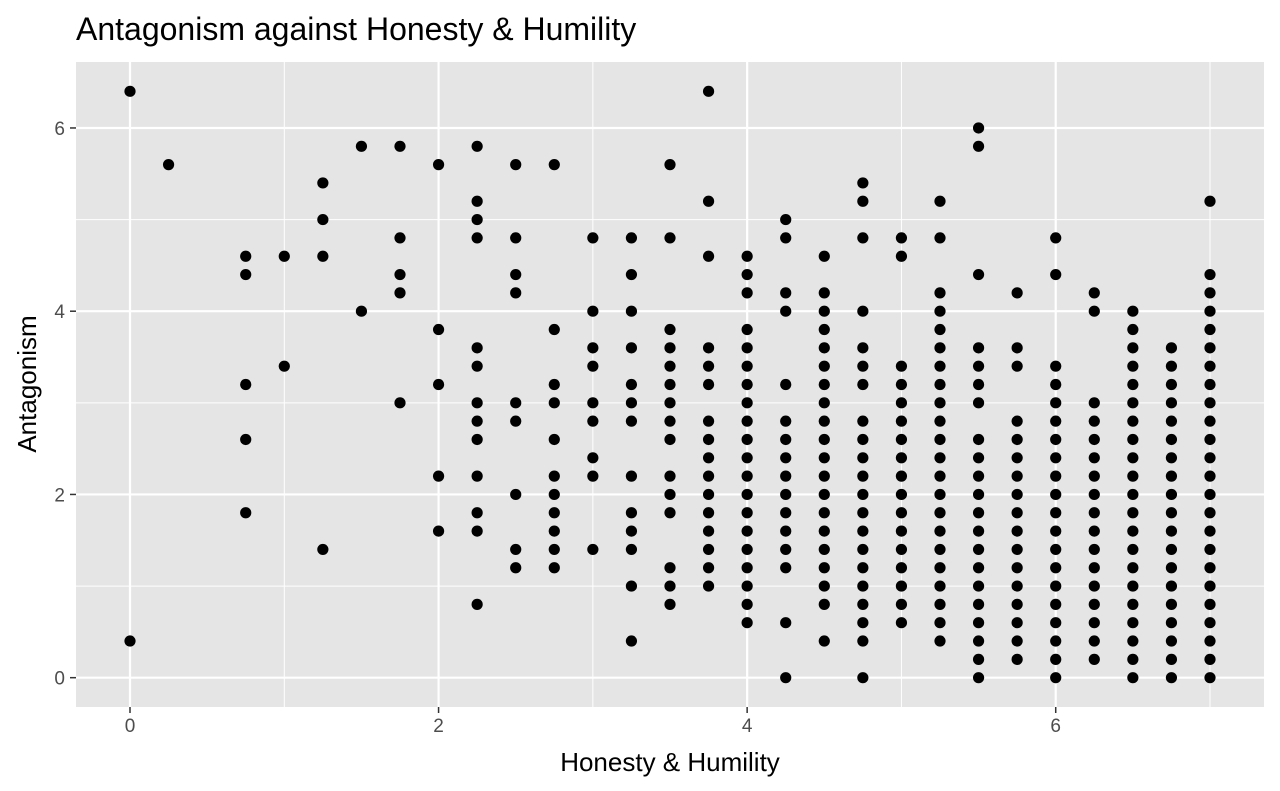 This screenshot has height=791, width=1280. Describe the element at coordinates (65, 404) in the screenshot. I see `y-axis-ticks: 0 2 4 6` at that location.